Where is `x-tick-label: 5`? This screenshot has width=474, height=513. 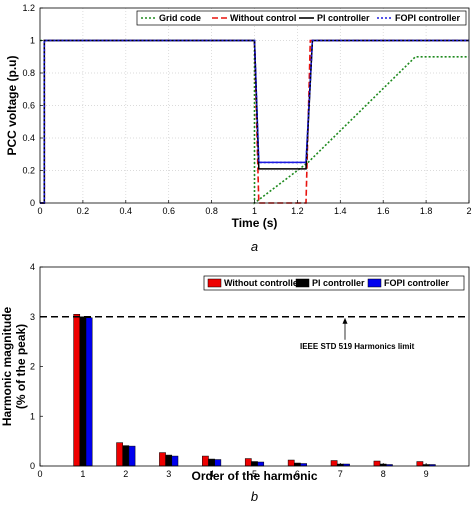
x-tick-label: 5 is located at coordinates (254, 474).